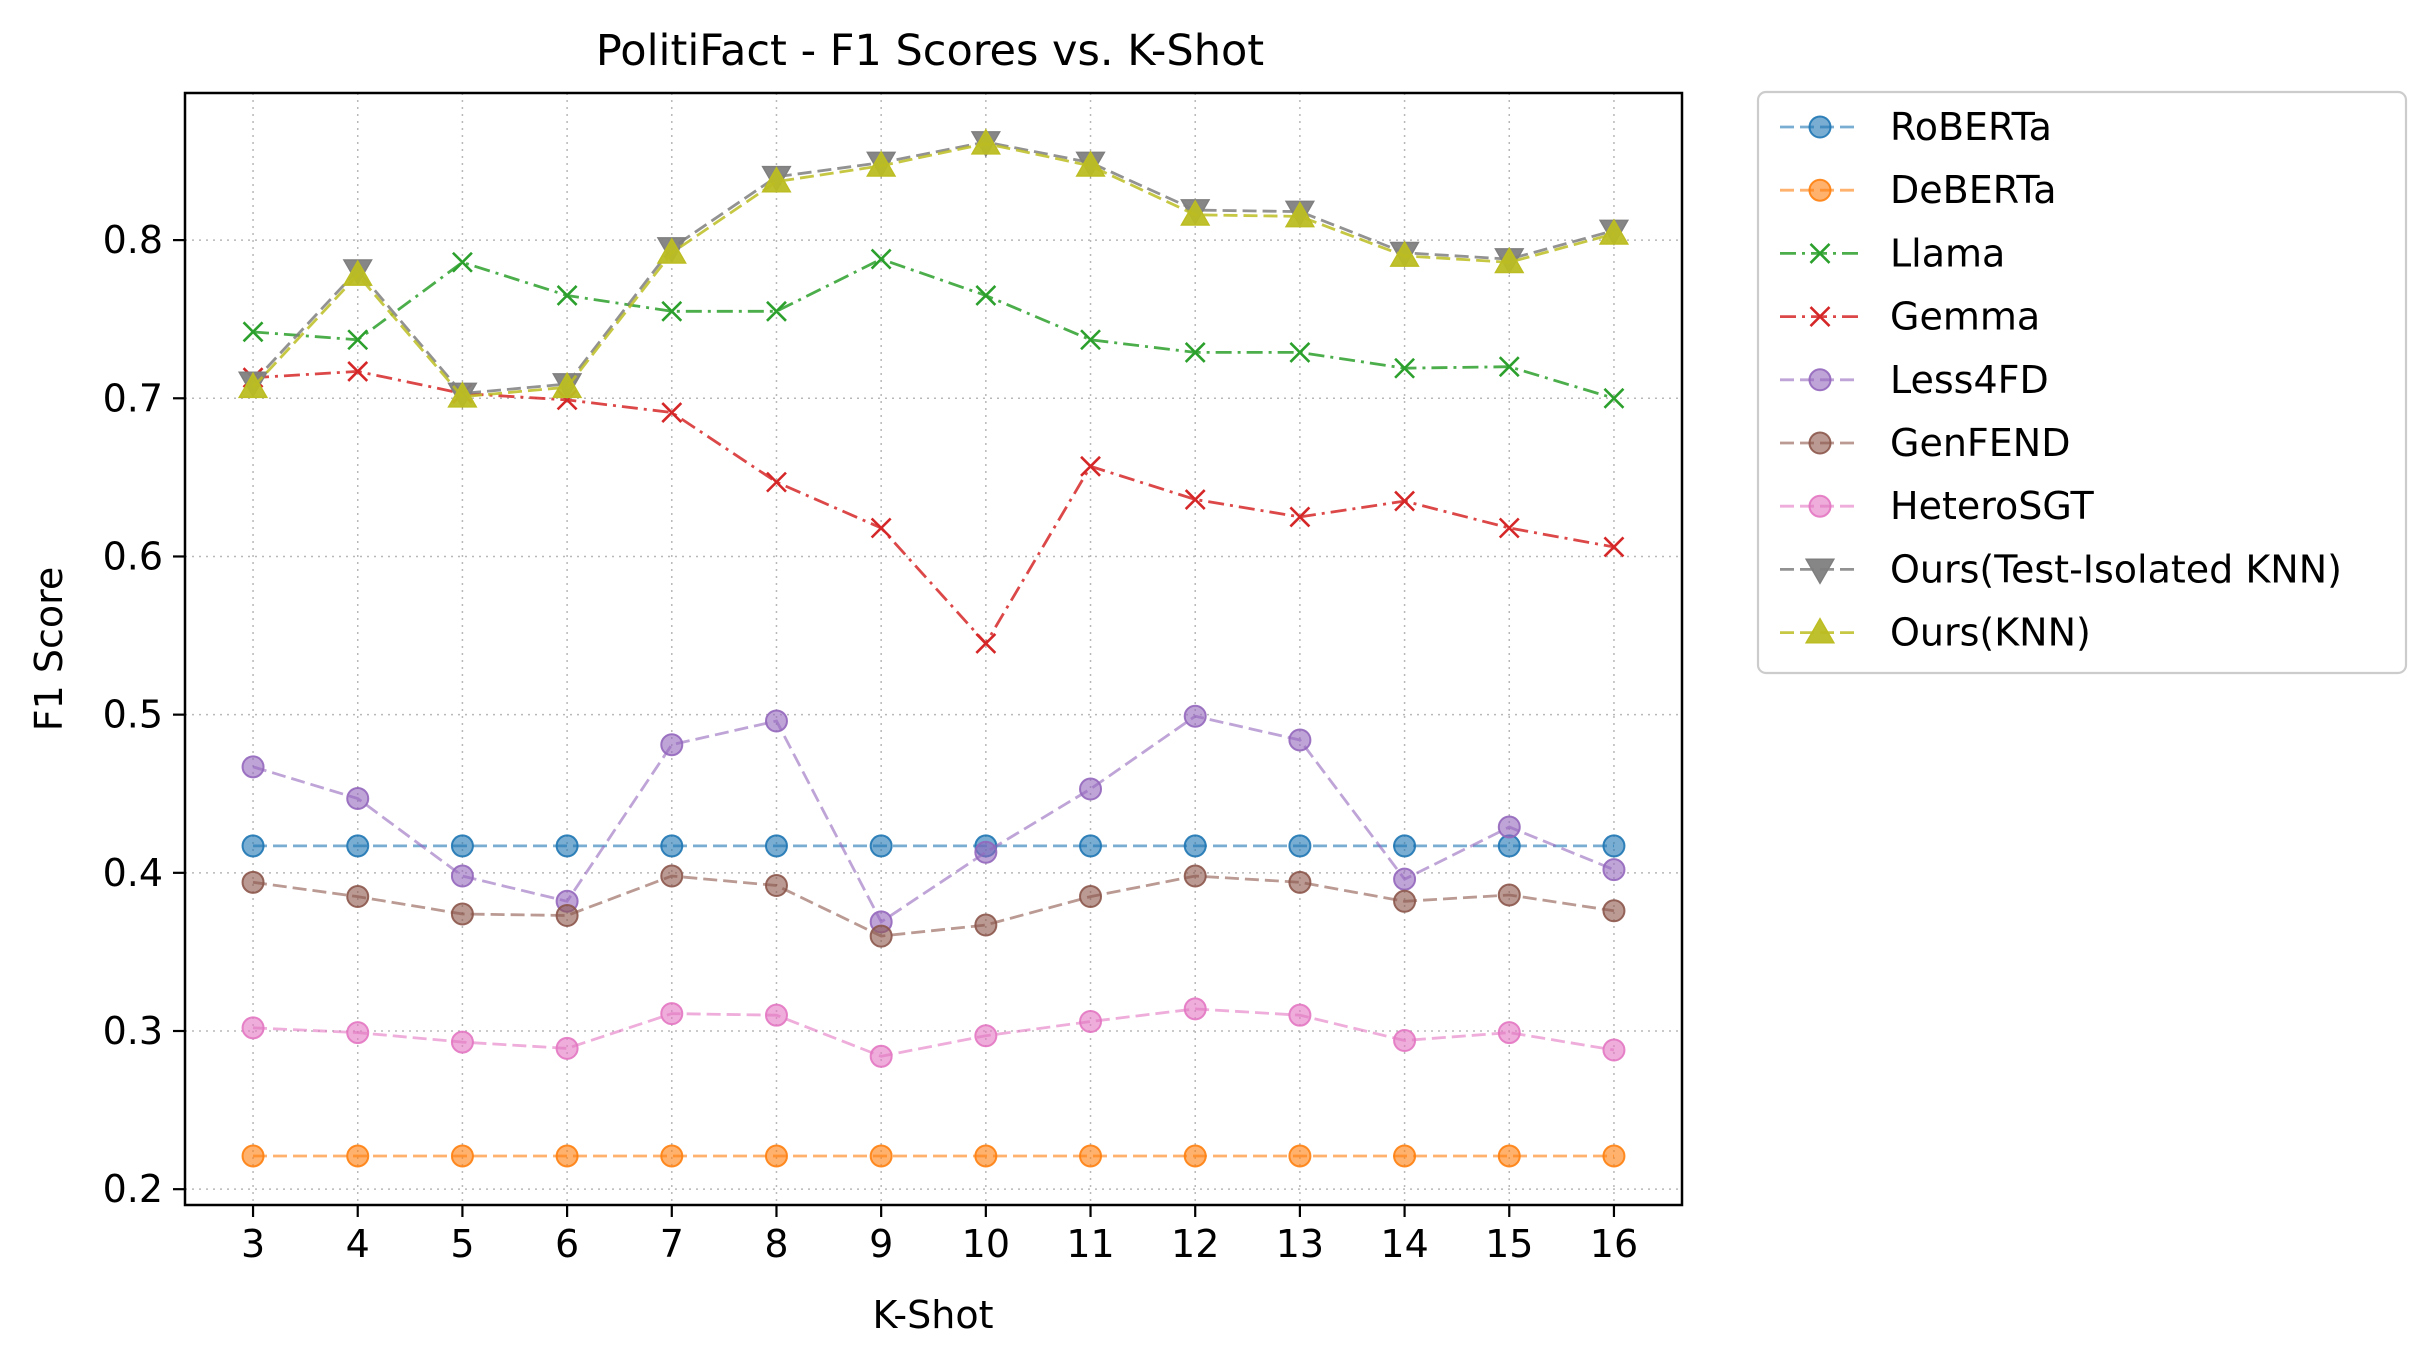 The image size is (2421, 1361). I want to click on x-tick-label: 16, so click(1614, 1244).